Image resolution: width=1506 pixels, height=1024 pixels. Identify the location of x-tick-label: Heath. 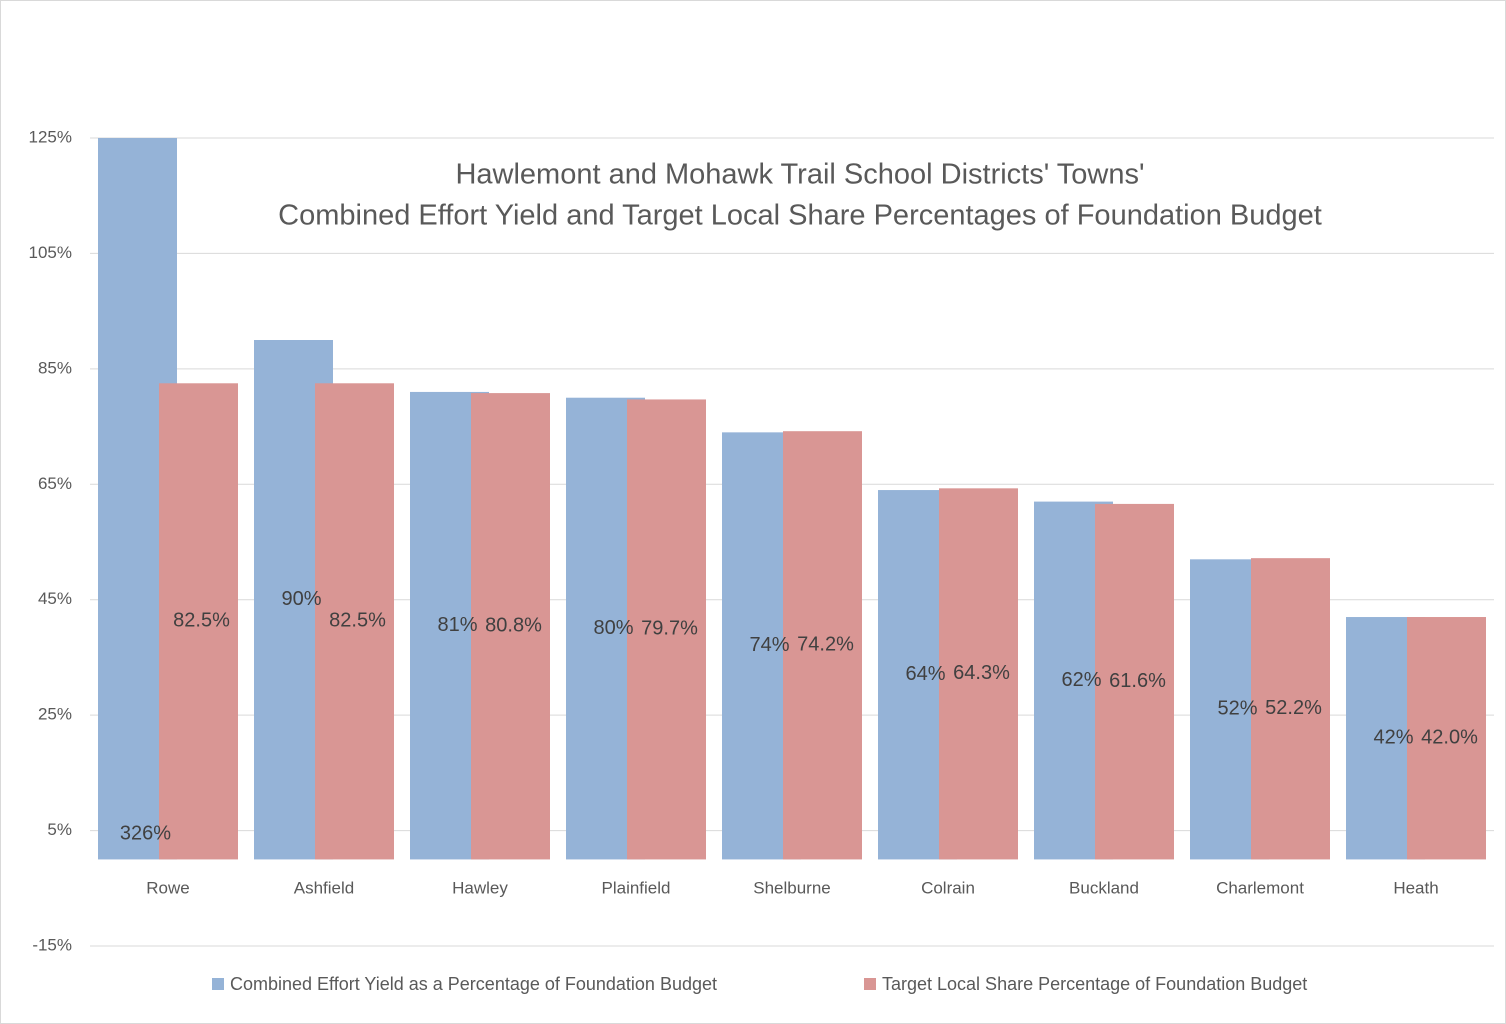
(1415, 887).